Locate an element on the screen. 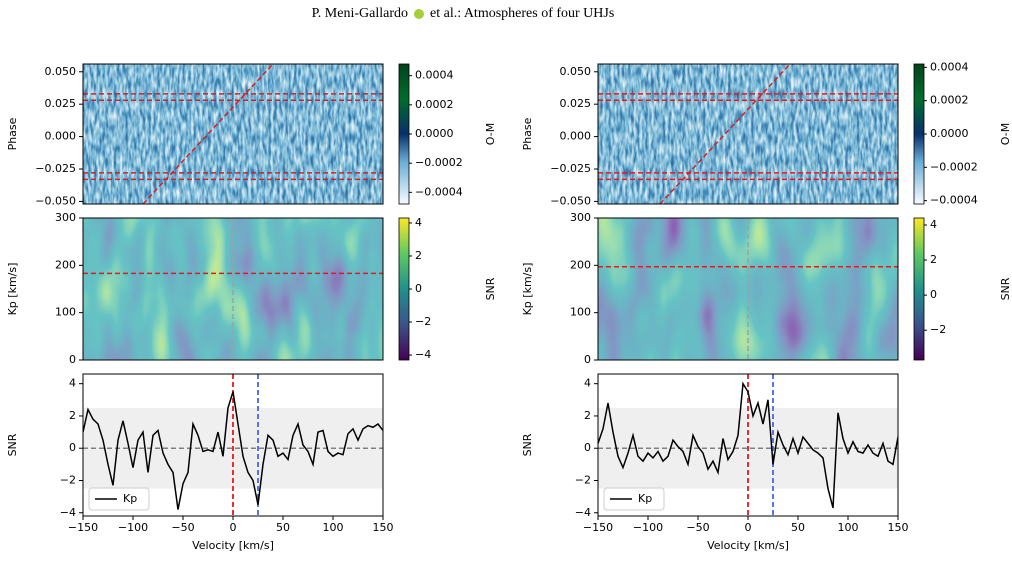  colorbar-tick-label: −4 is located at coordinates (423, 354).